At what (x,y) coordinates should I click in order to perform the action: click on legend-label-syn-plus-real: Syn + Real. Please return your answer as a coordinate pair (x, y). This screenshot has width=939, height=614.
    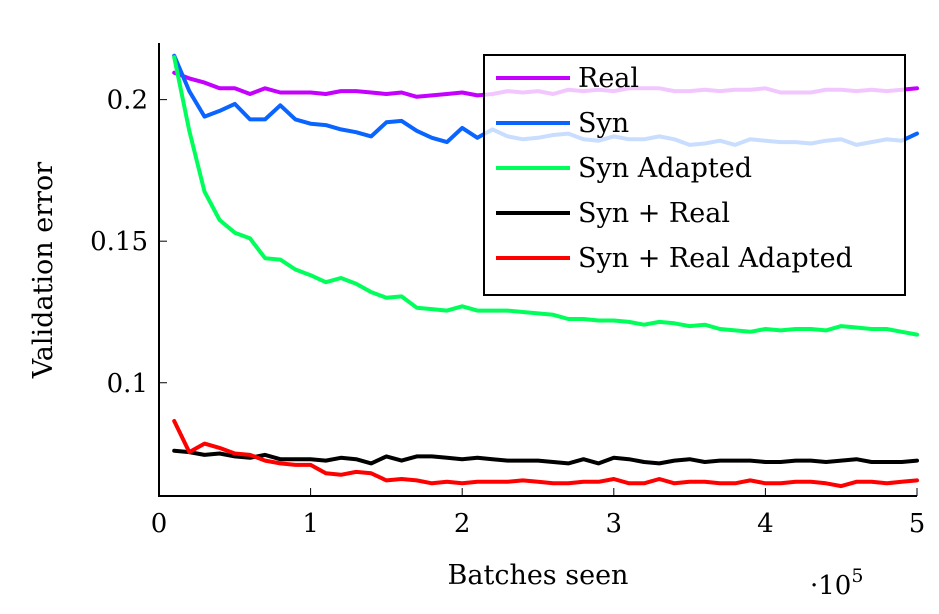
    Looking at the image, I should click on (654, 213).